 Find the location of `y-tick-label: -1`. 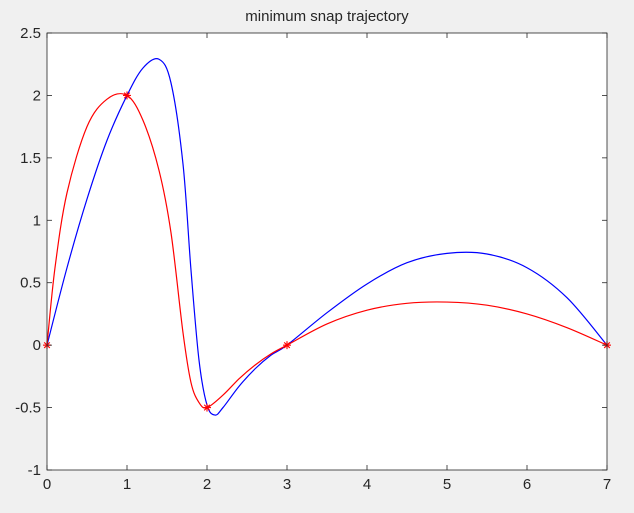

y-tick-label: -1 is located at coordinates (34, 470).